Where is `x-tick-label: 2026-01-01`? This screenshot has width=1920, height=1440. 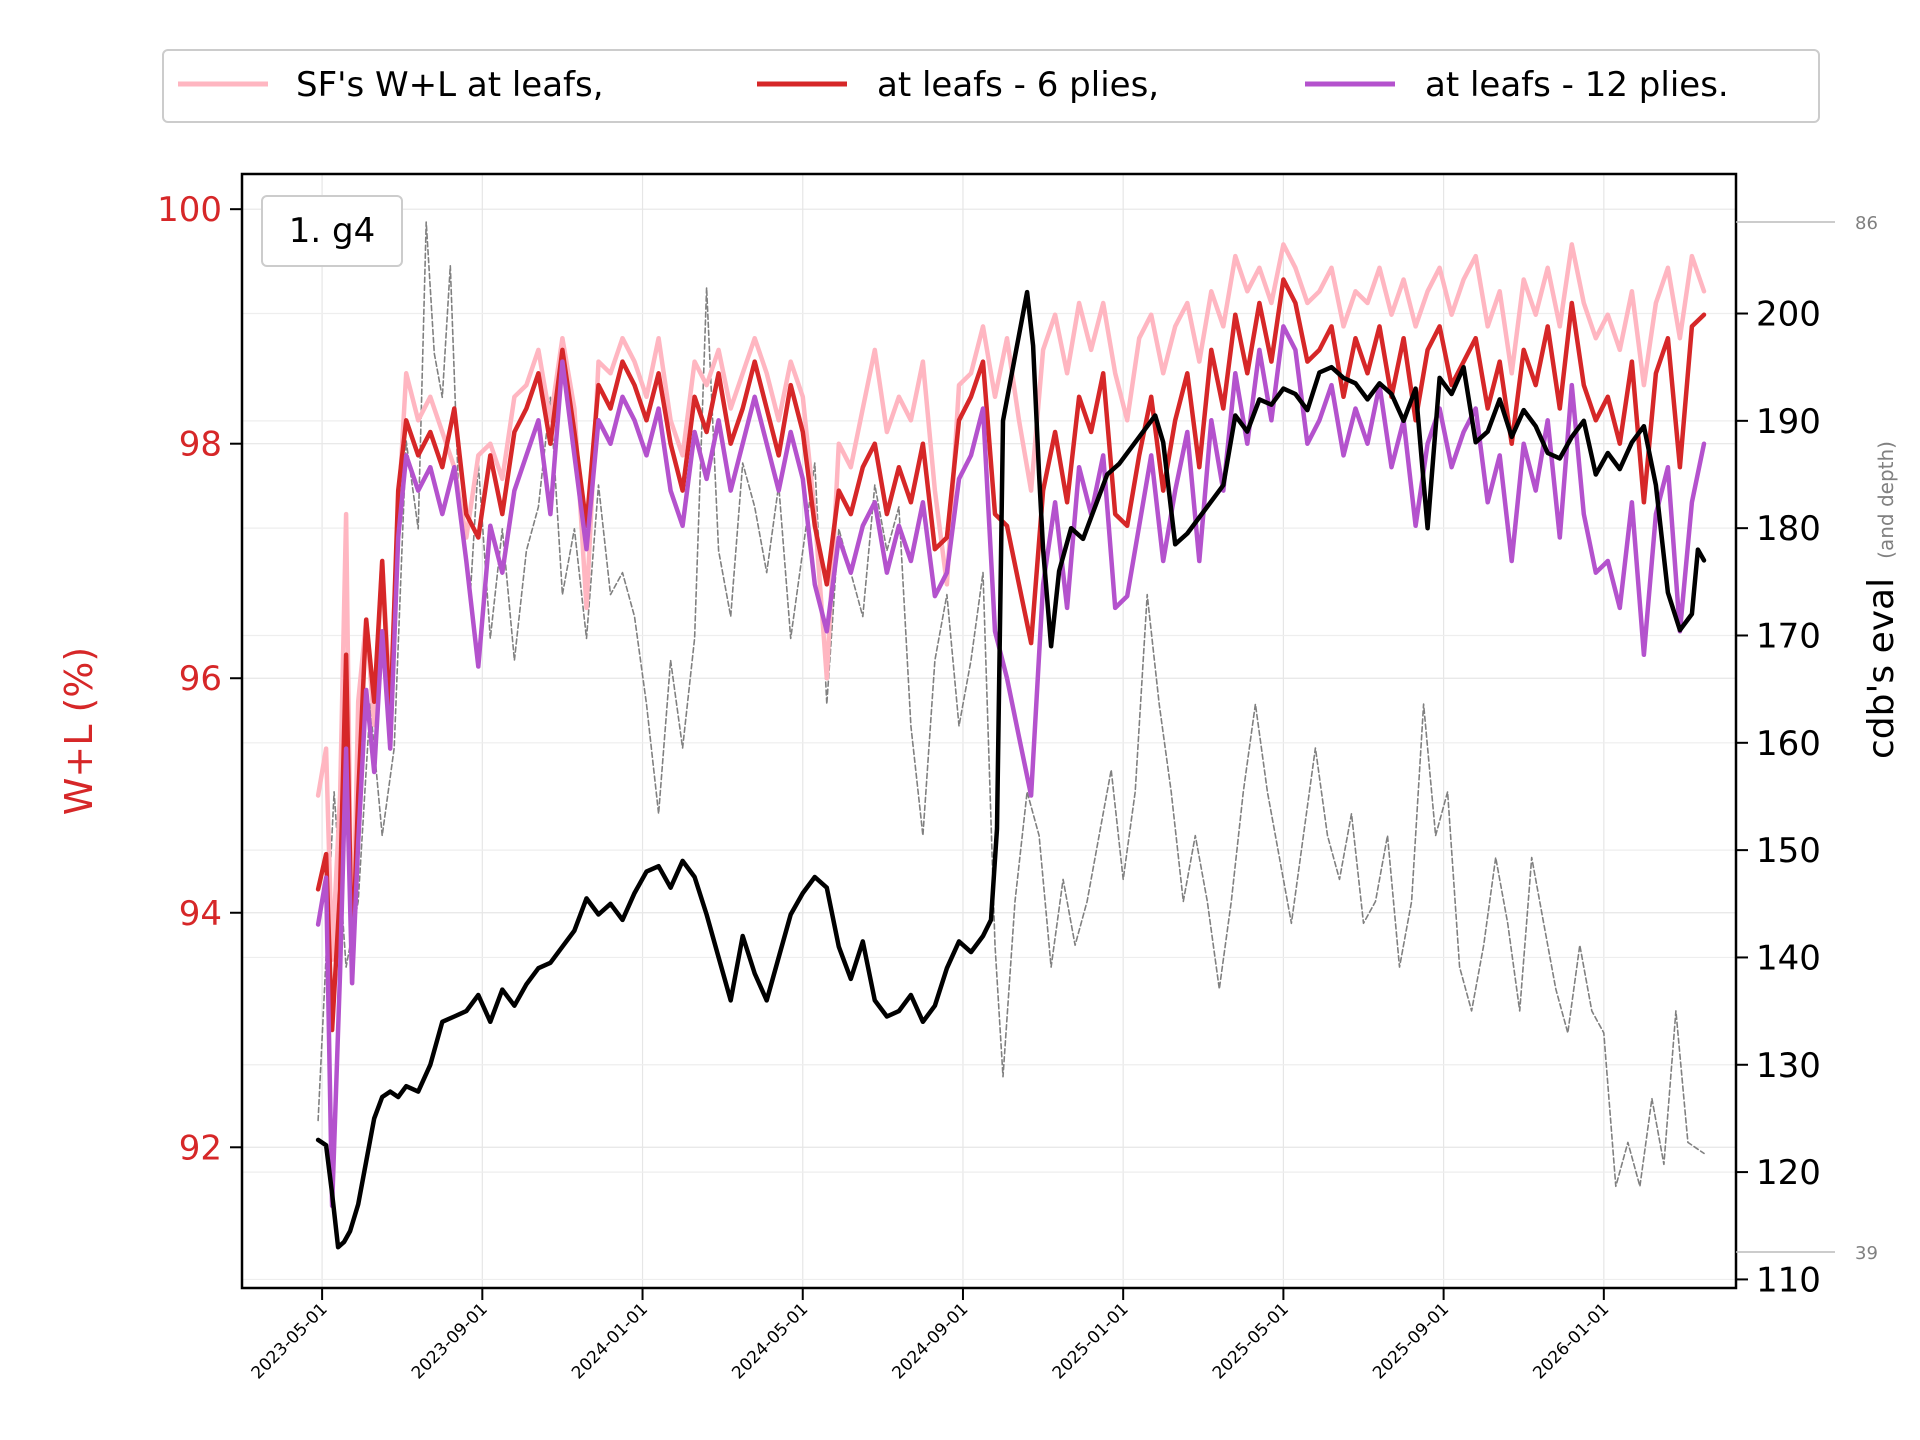
x-tick-label: 2026-01-01 is located at coordinates (1571, 1341).